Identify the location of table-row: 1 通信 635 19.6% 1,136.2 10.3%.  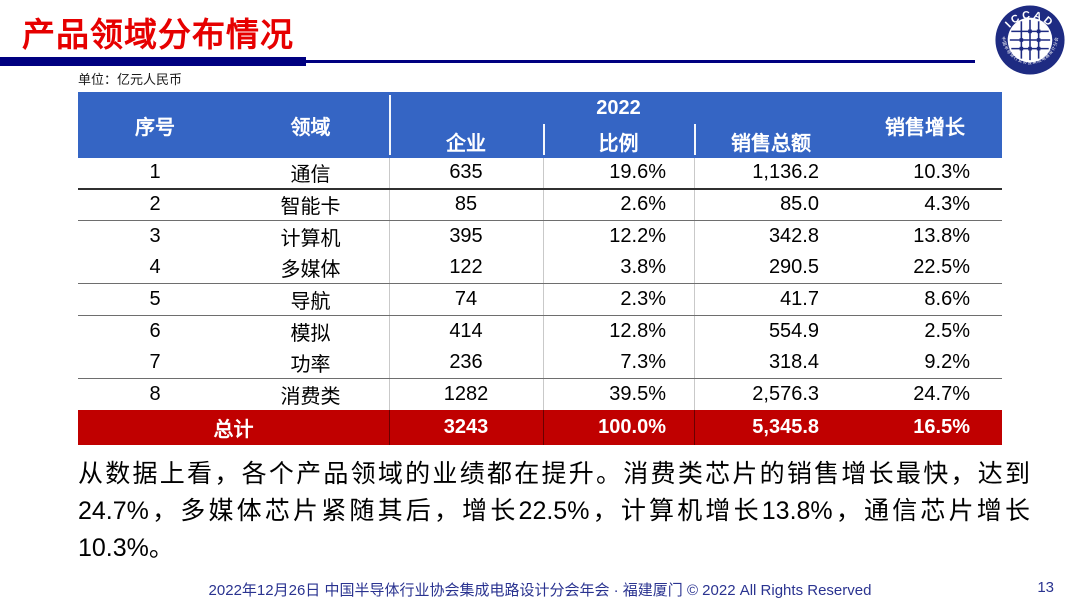
(540, 174).